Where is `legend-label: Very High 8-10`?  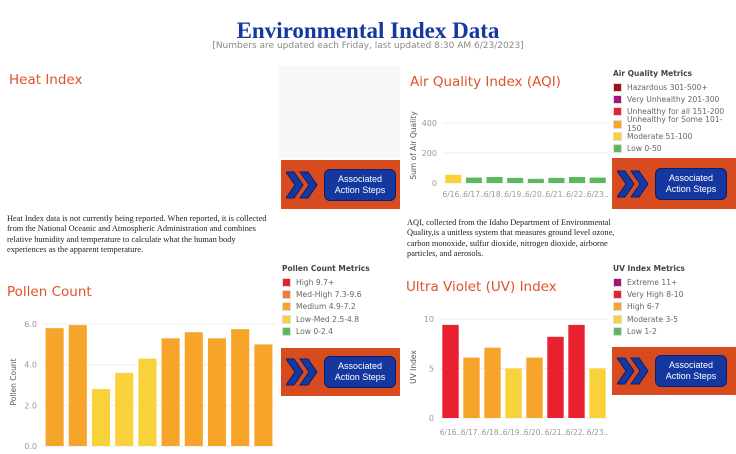
legend-label: Very High 8-10 is located at coordinates (655, 294).